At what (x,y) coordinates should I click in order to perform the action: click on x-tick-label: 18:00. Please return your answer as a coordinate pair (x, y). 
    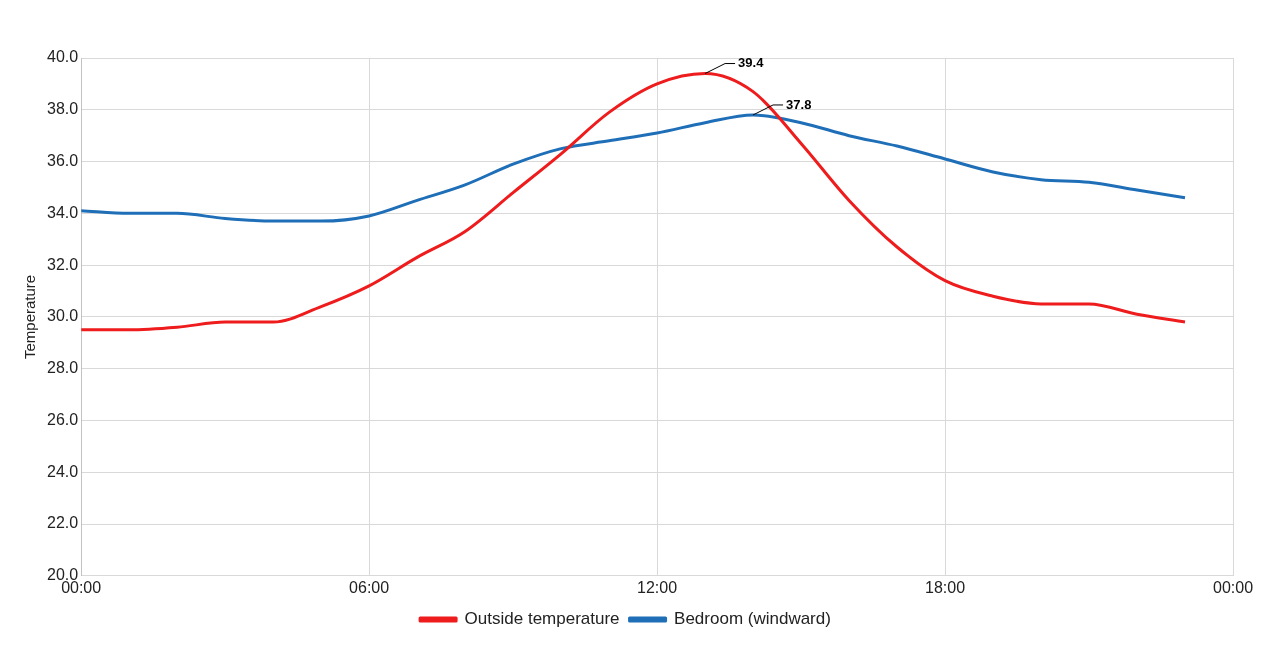
    Looking at the image, I should click on (945, 587).